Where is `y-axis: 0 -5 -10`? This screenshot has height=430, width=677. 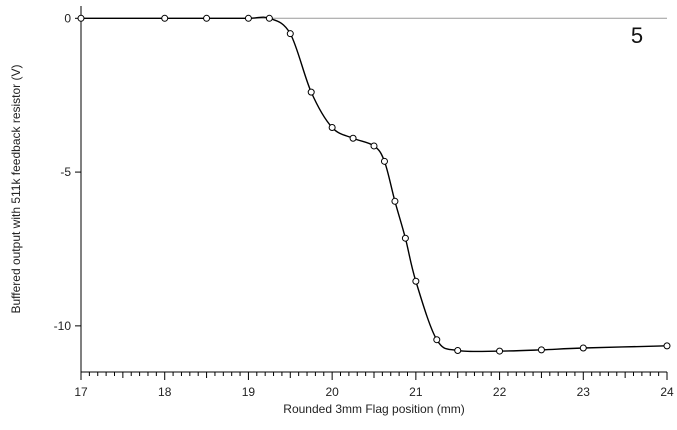
y-axis: 0 -5 -10 is located at coordinates (68, 189).